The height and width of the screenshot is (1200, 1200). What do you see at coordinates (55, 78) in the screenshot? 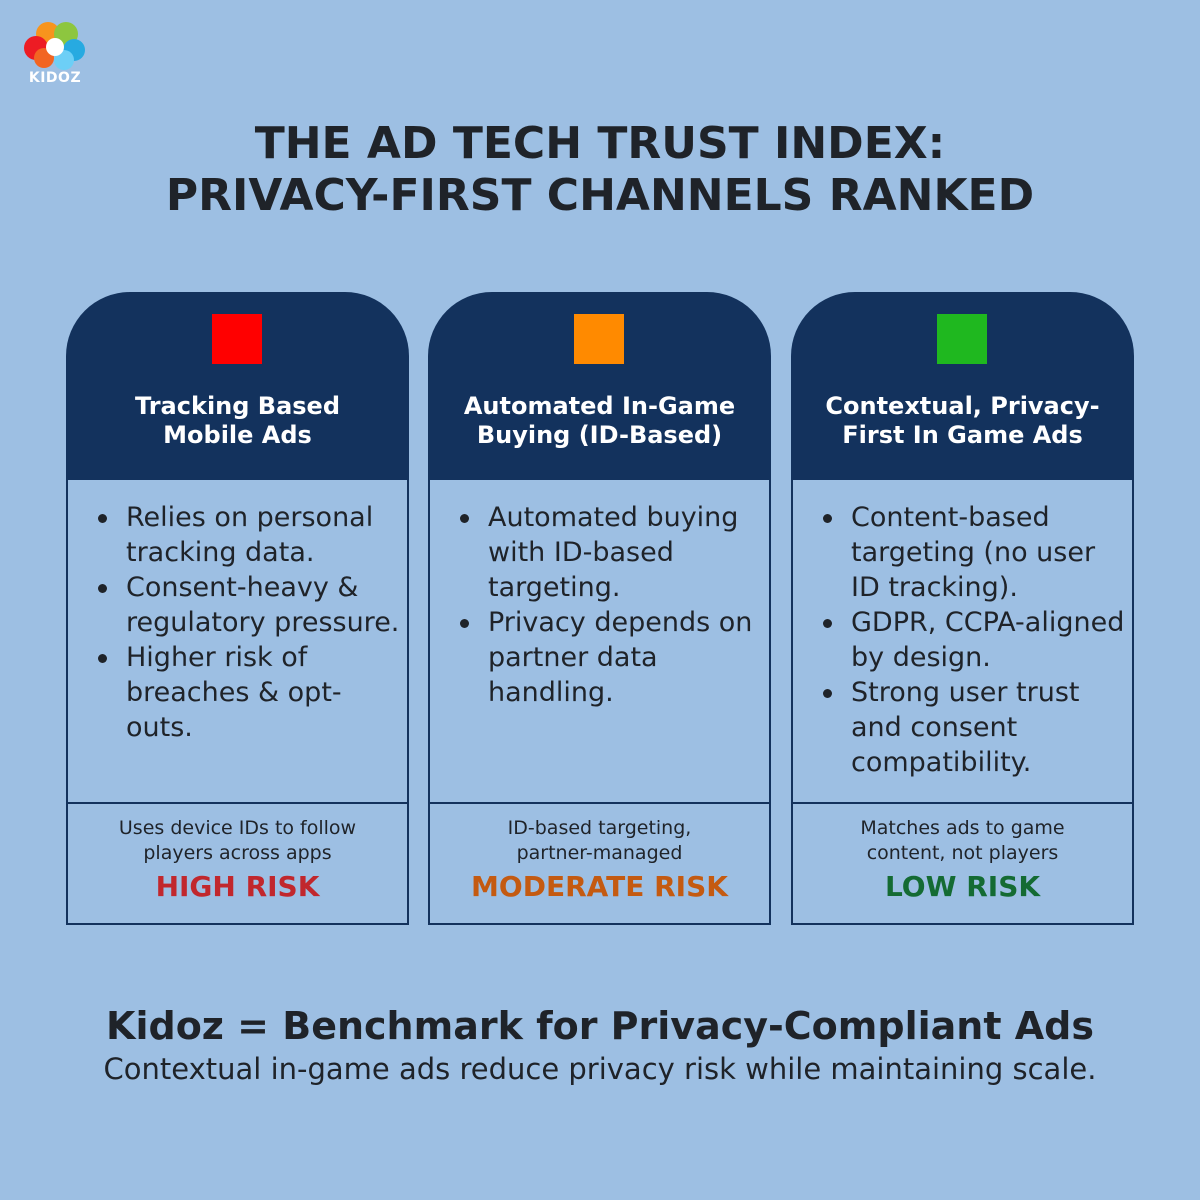
I see `logo-text: KIDOZ` at bounding box center [55, 78].